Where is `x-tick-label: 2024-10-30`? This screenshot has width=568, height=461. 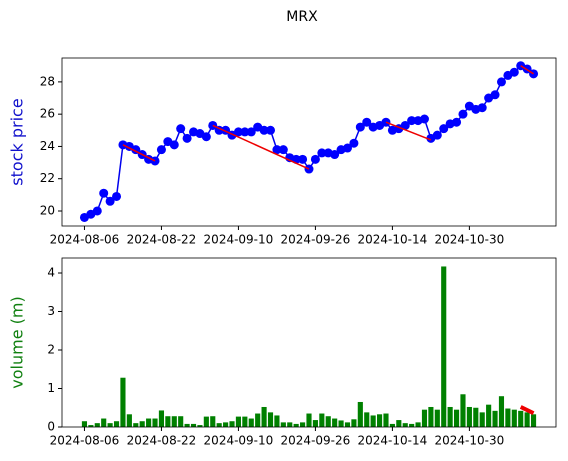
x-tick-label: 2024-10-30 is located at coordinates (470, 441).